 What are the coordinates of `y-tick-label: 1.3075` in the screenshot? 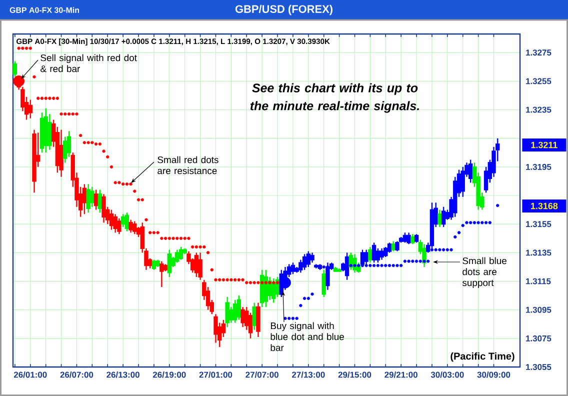 It's located at (539, 338).